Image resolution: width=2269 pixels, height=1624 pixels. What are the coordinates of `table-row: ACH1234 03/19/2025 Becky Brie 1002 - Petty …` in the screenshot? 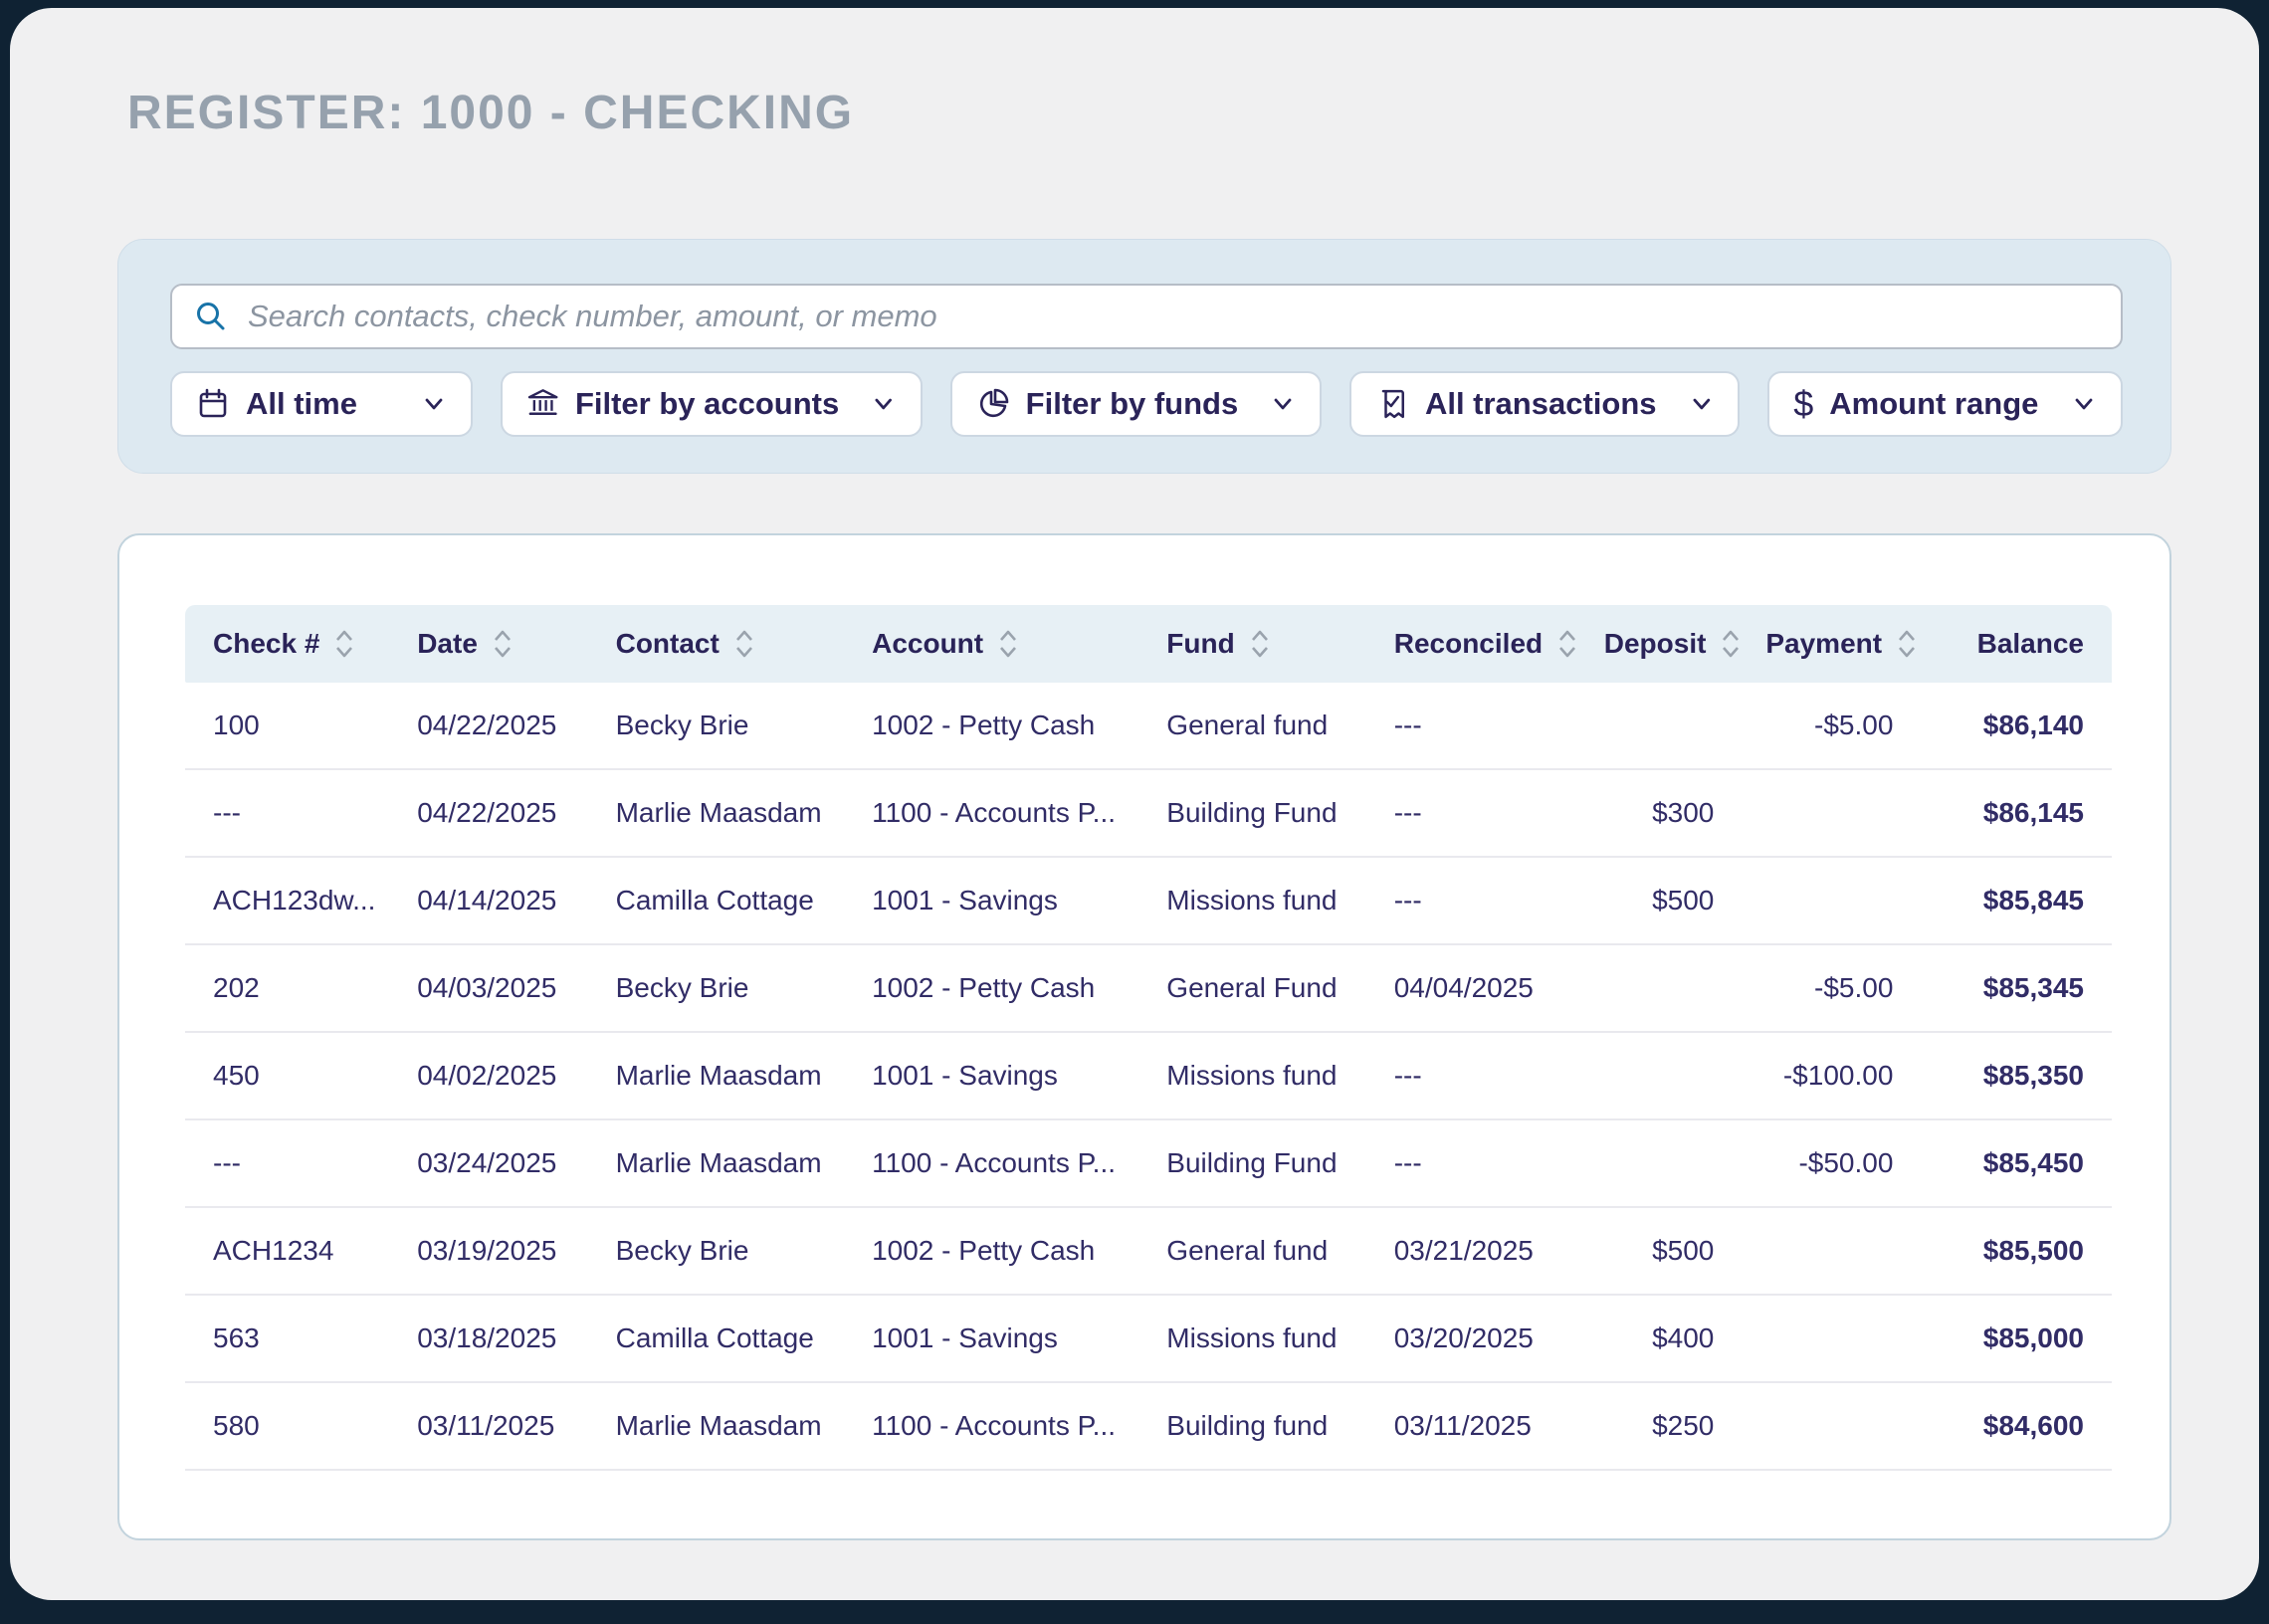 It's located at (1148, 1251).